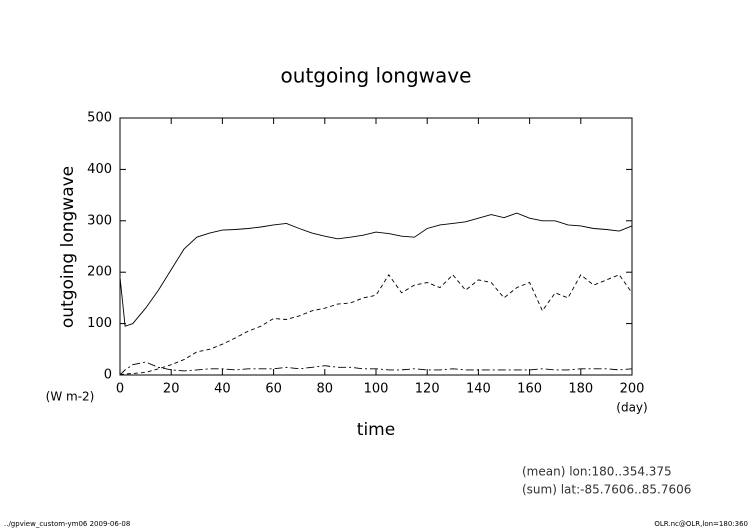  I want to click on y-tick-label: 400, so click(99, 169).